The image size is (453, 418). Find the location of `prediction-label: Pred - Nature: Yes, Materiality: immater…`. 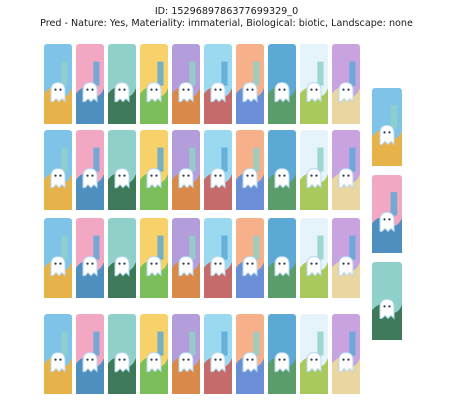

prediction-label: Pred - Nature: Yes, Materiality: immater… is located at coordinates (226, 23).